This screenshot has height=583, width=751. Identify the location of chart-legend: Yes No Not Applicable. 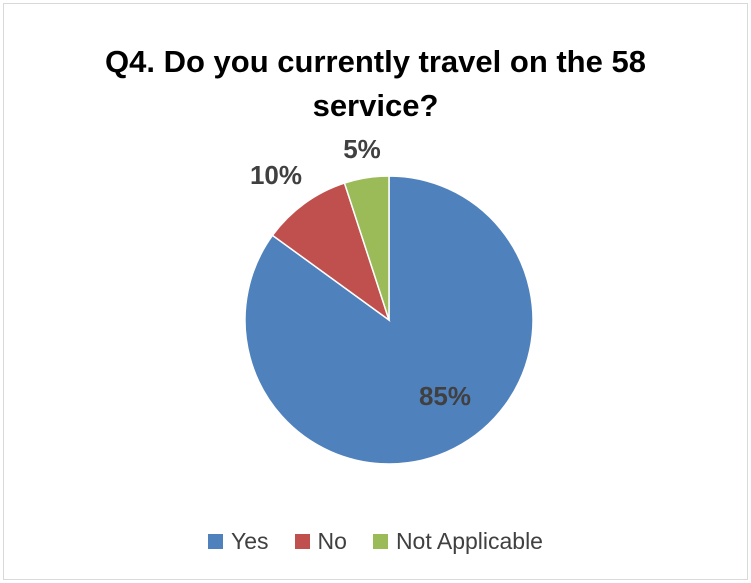
(375, 541).